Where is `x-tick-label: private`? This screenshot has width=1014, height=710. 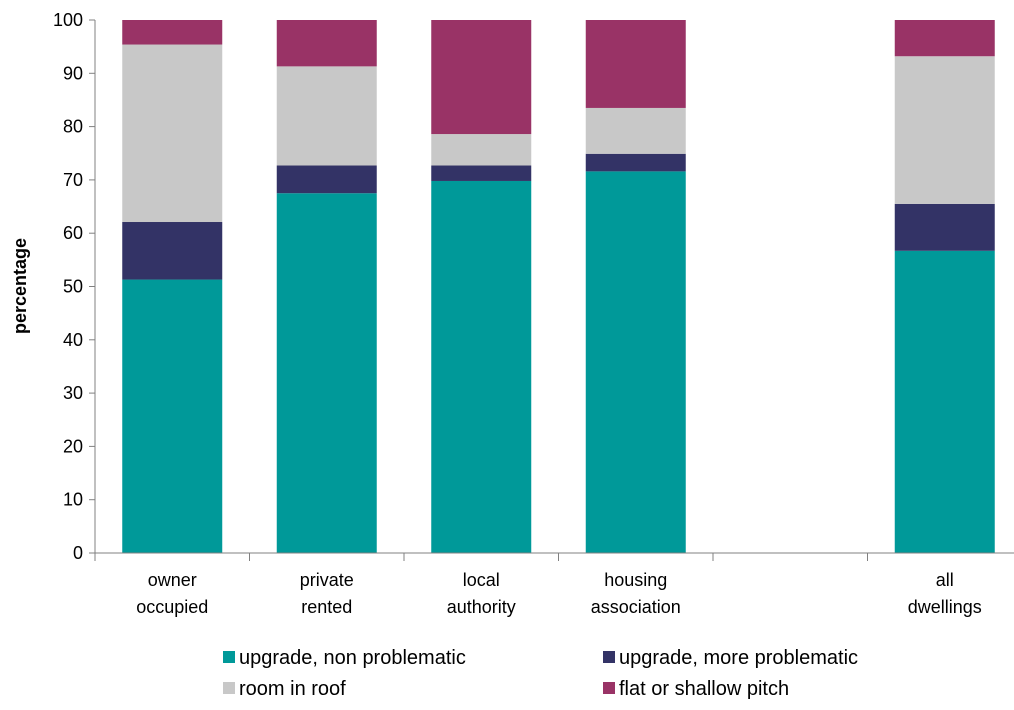
x-tick-label: private is located at coordinates (327, 580).